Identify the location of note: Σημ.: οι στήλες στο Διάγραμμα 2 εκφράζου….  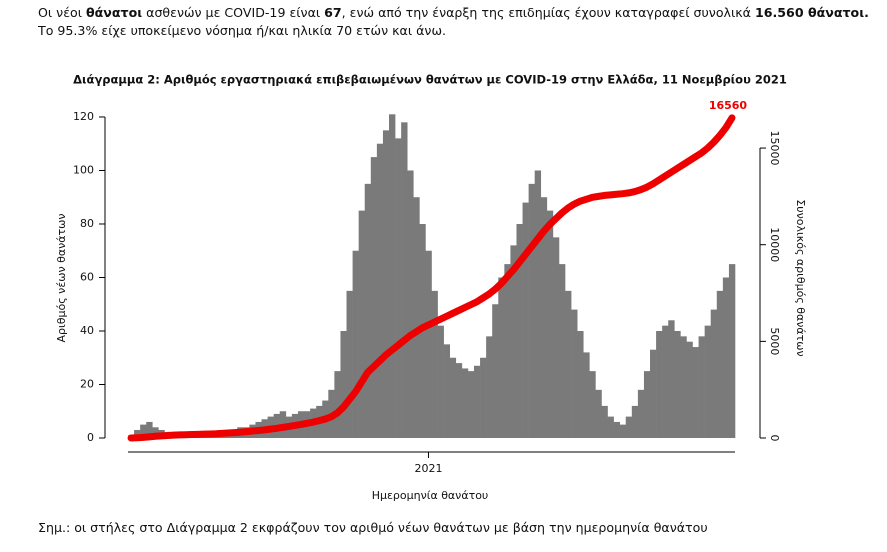
(373, 527).